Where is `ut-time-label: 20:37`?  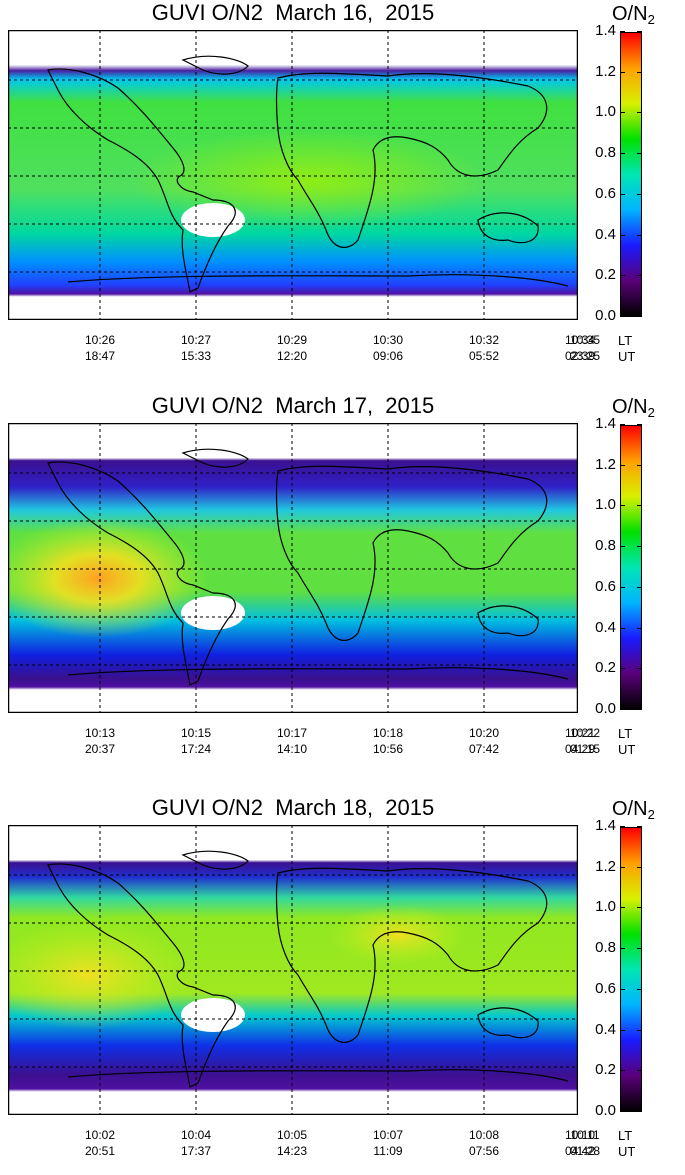
ut-time-label: 20:37 is located at coordinates (100, 749).